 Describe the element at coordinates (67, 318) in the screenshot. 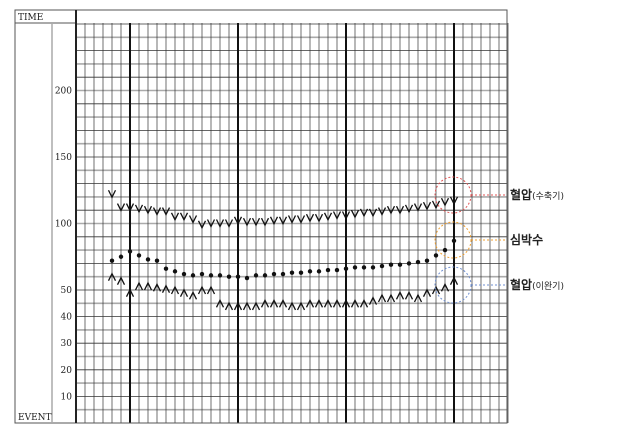

I see `y-tick-label: 40` at that location.